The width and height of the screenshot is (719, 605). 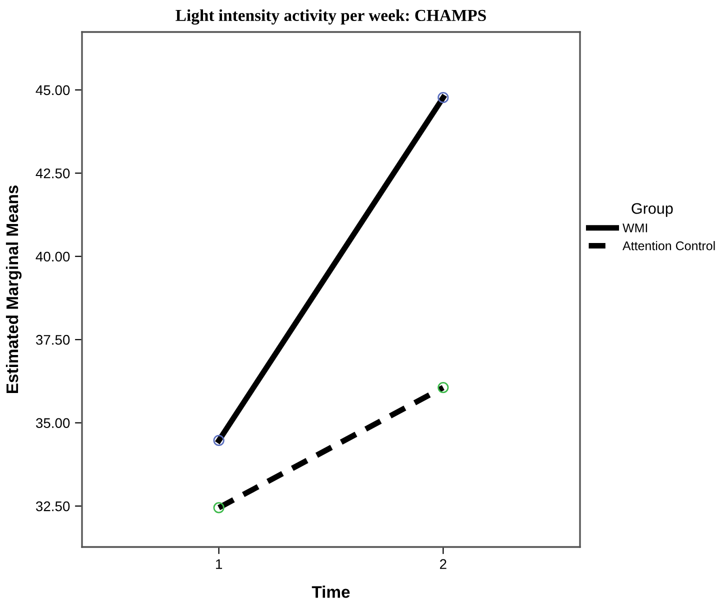 I want to click on legend-label: WMI, so click(x=635, y=228).